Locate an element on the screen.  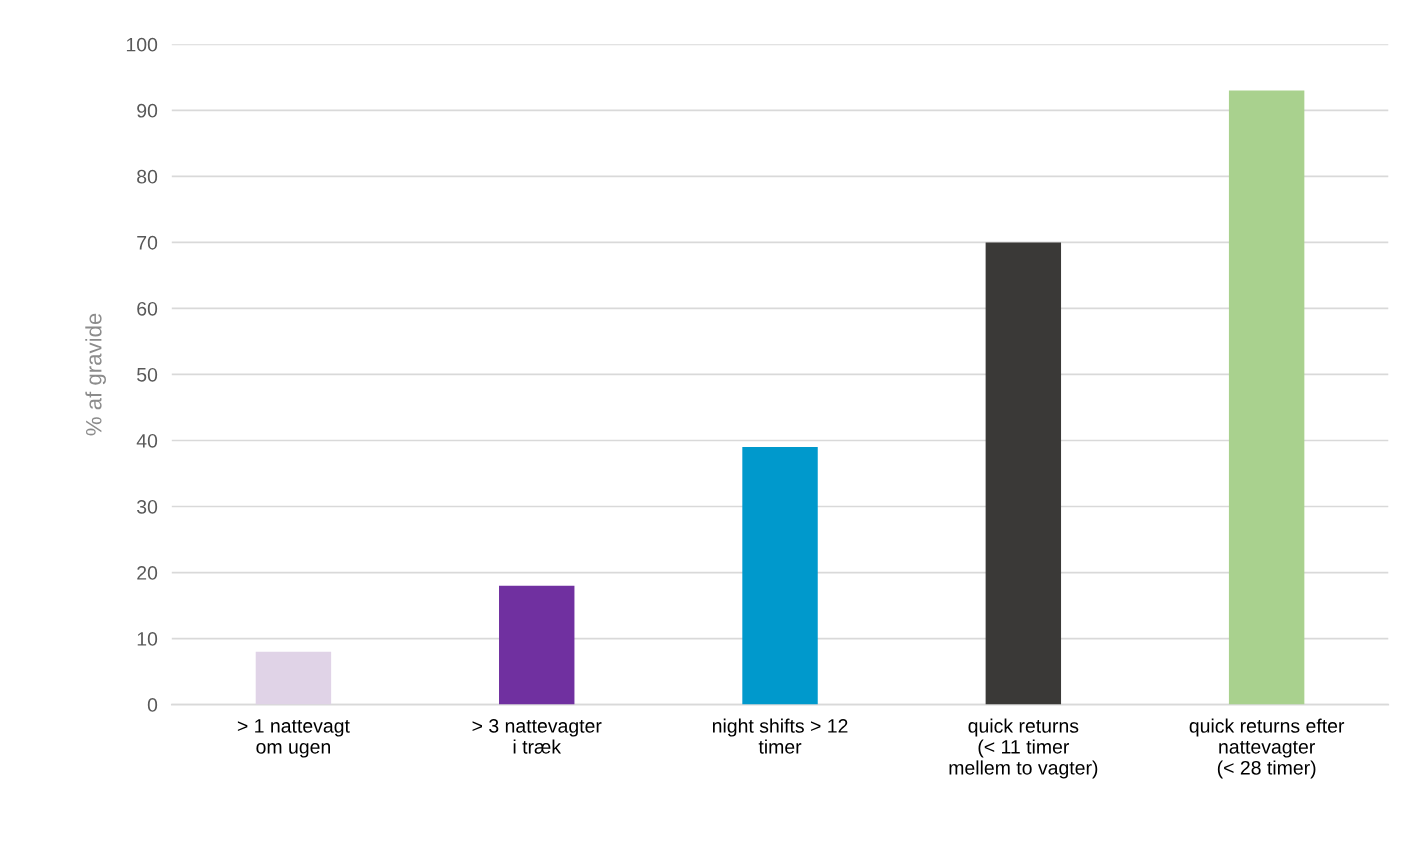
x-tick-label: quick returns (< 11 timer mellem to vagter) is located at coordinates (1023, 748).